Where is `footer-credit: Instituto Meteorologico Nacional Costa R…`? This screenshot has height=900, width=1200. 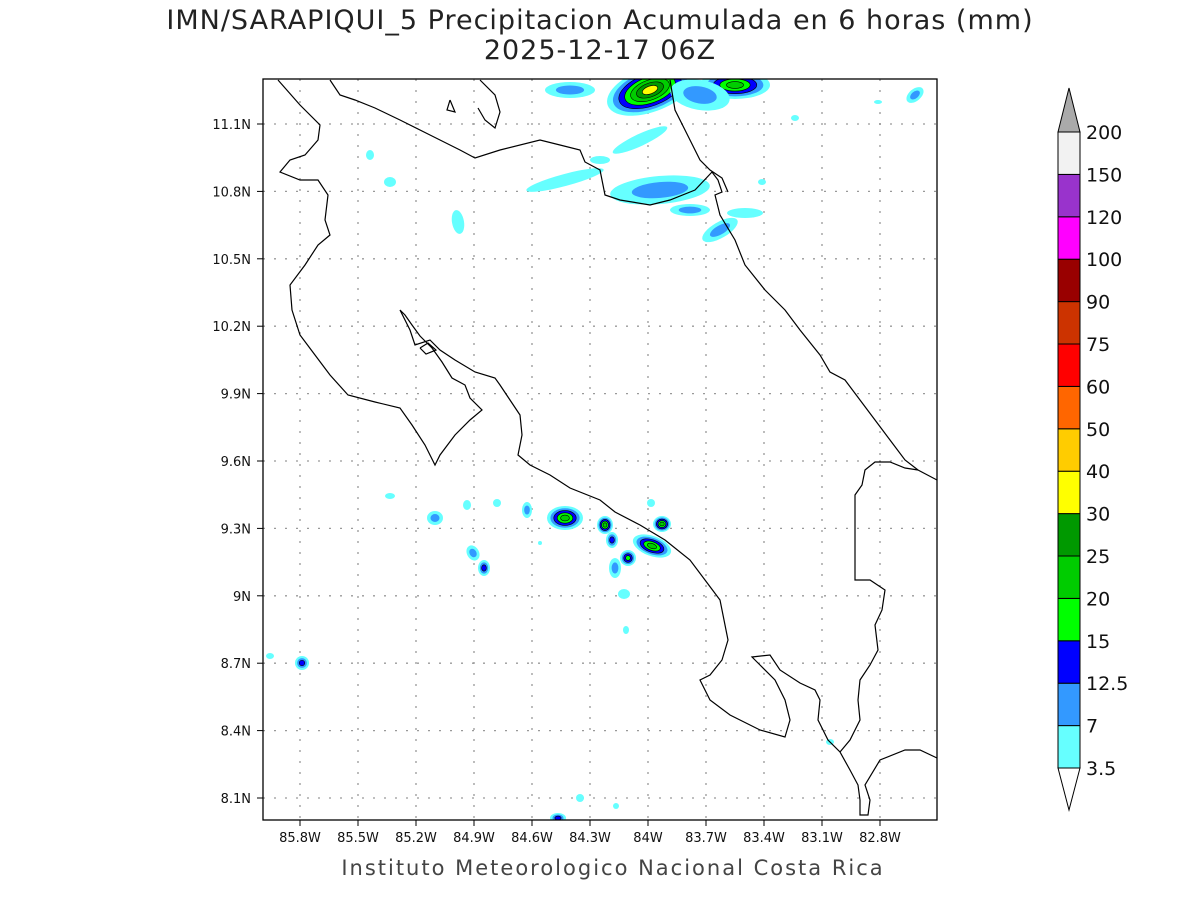 footer-credit: Instituto Meteorologico Nacional Costa R… is located at coordinates (613, 868).